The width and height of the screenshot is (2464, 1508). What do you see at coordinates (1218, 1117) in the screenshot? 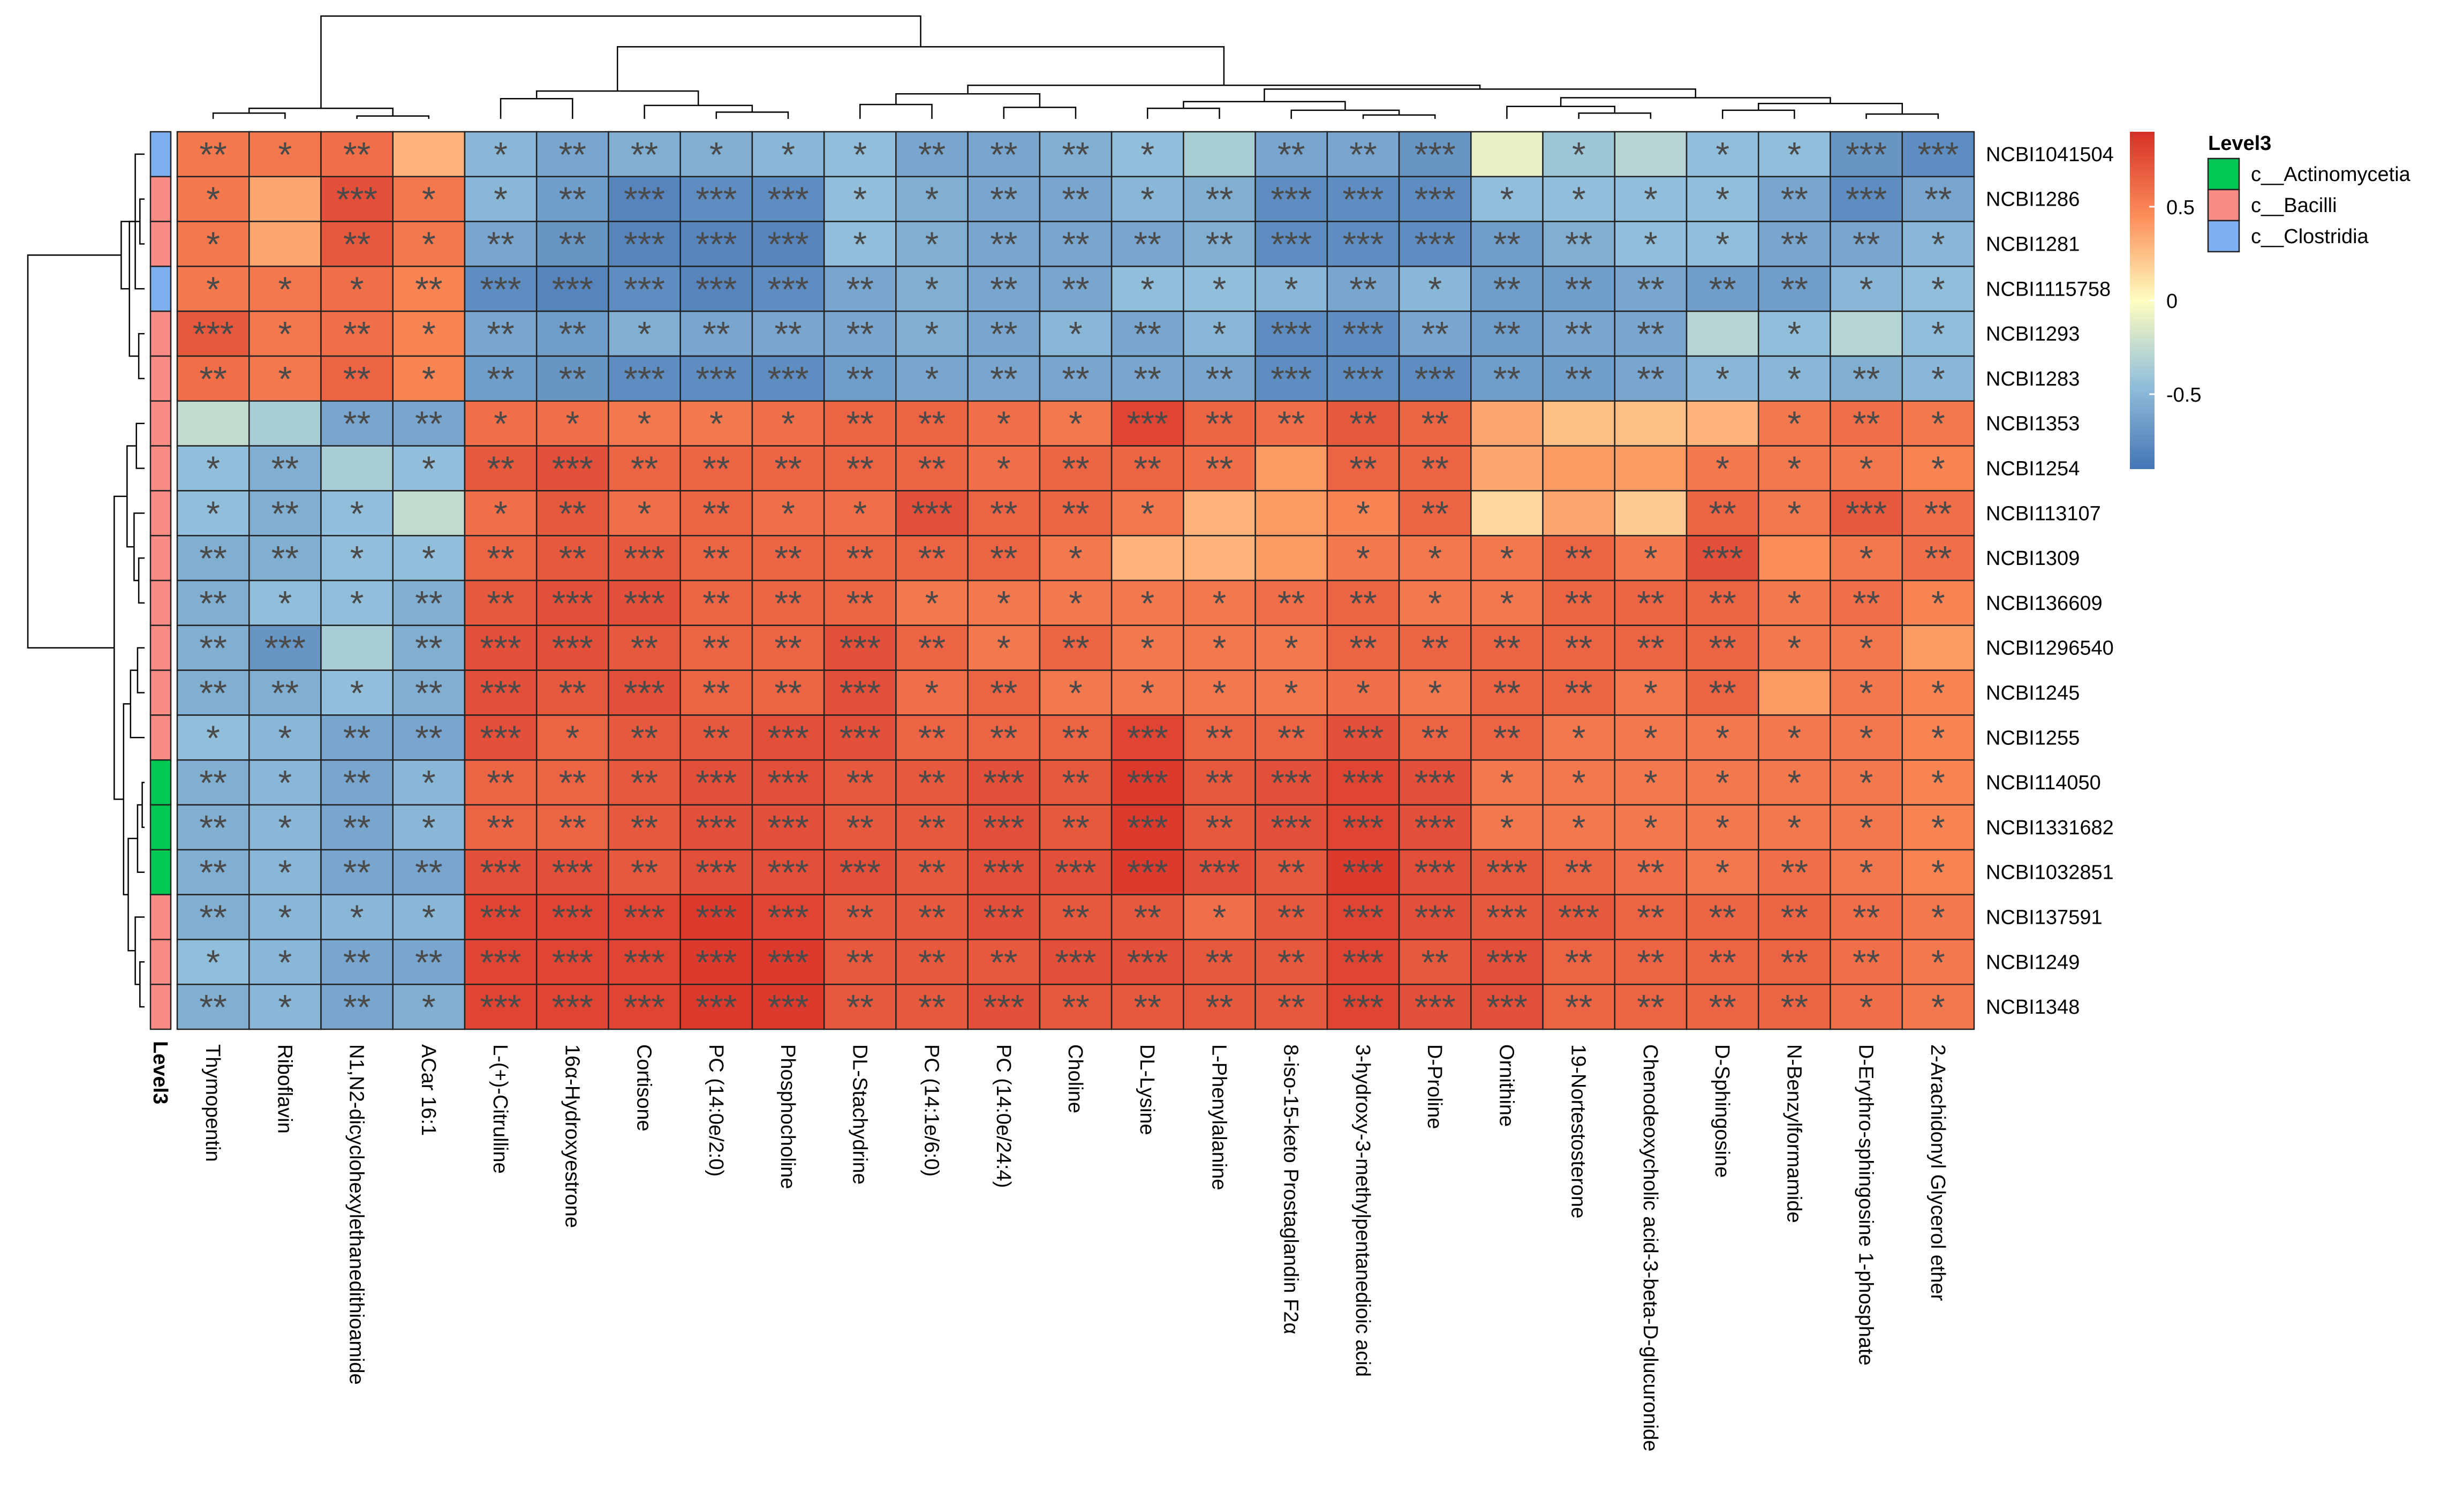
I see `column-label: L-Phenylalanine` at bounding box center [1218, 1117].